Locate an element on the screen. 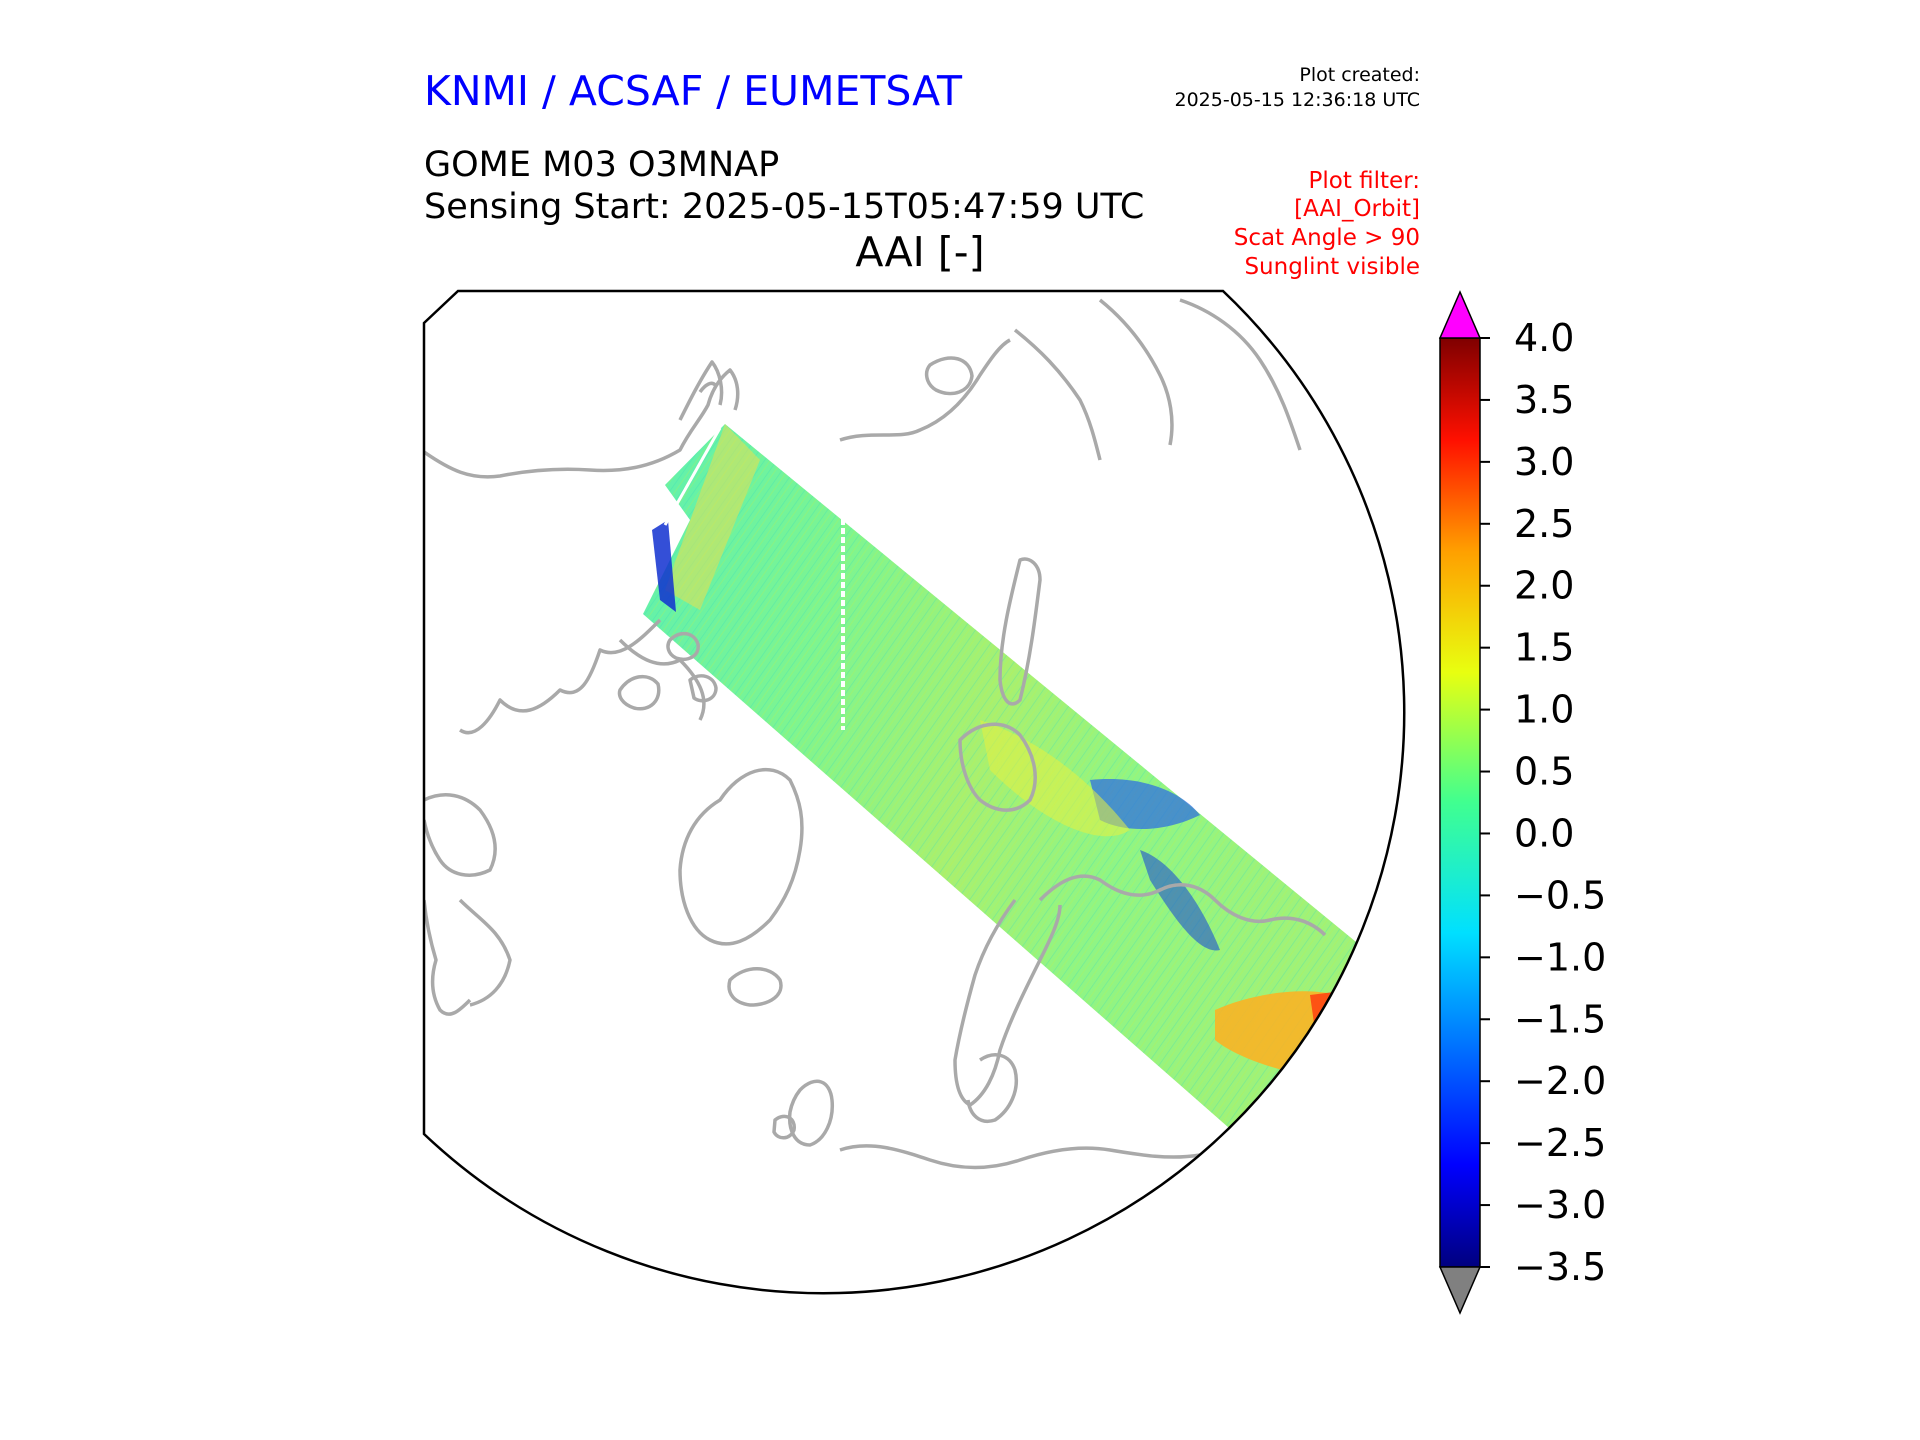 The width and height of the screenshot is (1920, 1440). chart-title: AAI [-] is located at coordinates (920, 252).